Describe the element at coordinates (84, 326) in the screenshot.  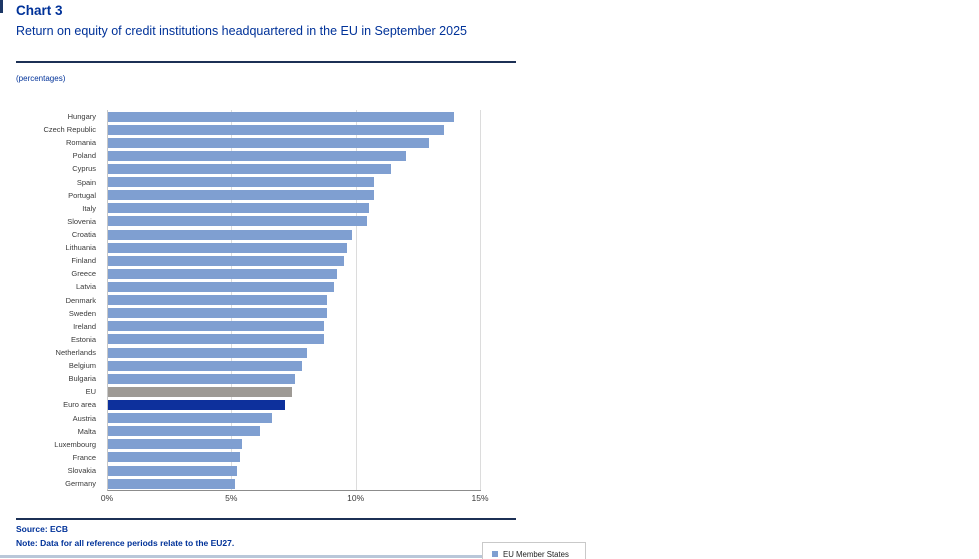
I see `category-label-ireland: Ireland` at that location.